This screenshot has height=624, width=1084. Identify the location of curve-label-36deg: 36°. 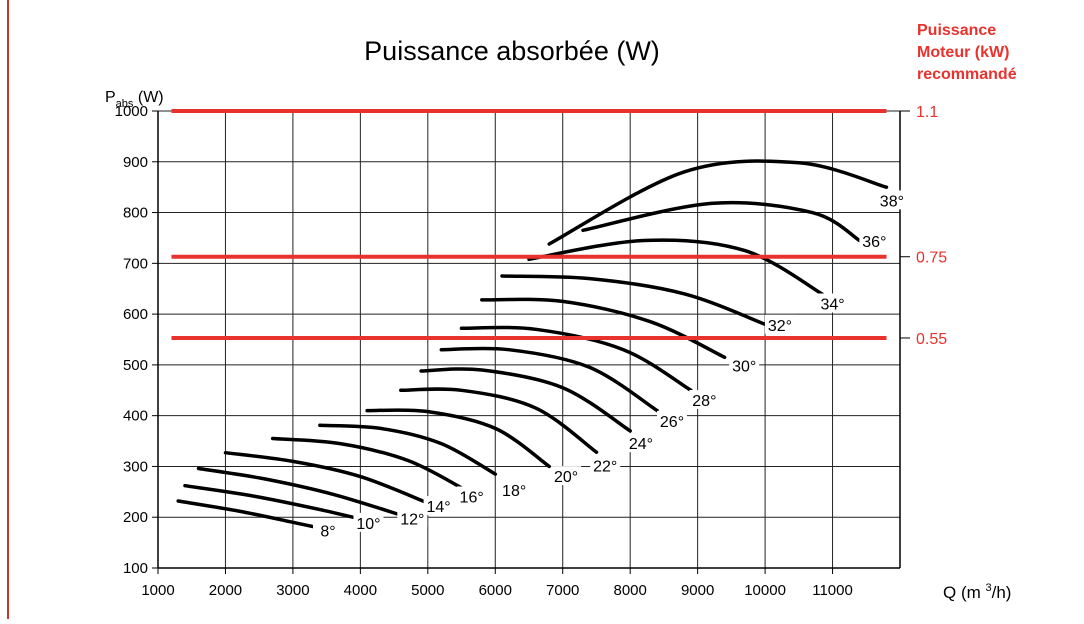
(874, 242).